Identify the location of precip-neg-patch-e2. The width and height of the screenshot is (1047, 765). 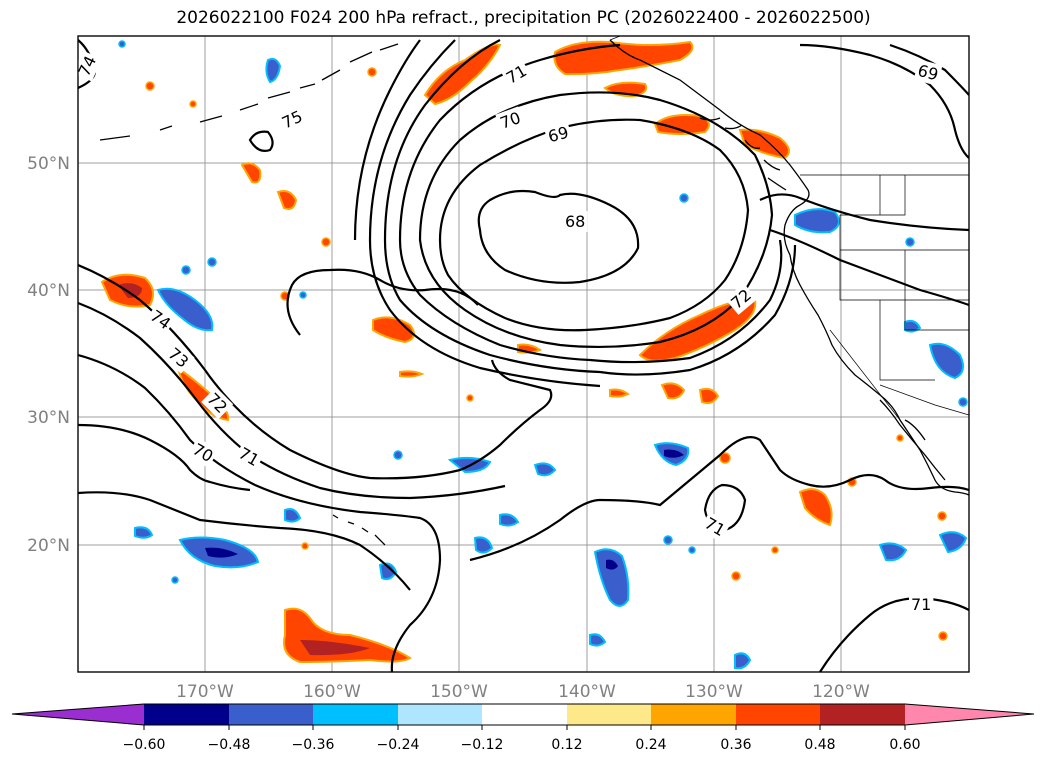
(893, 552).